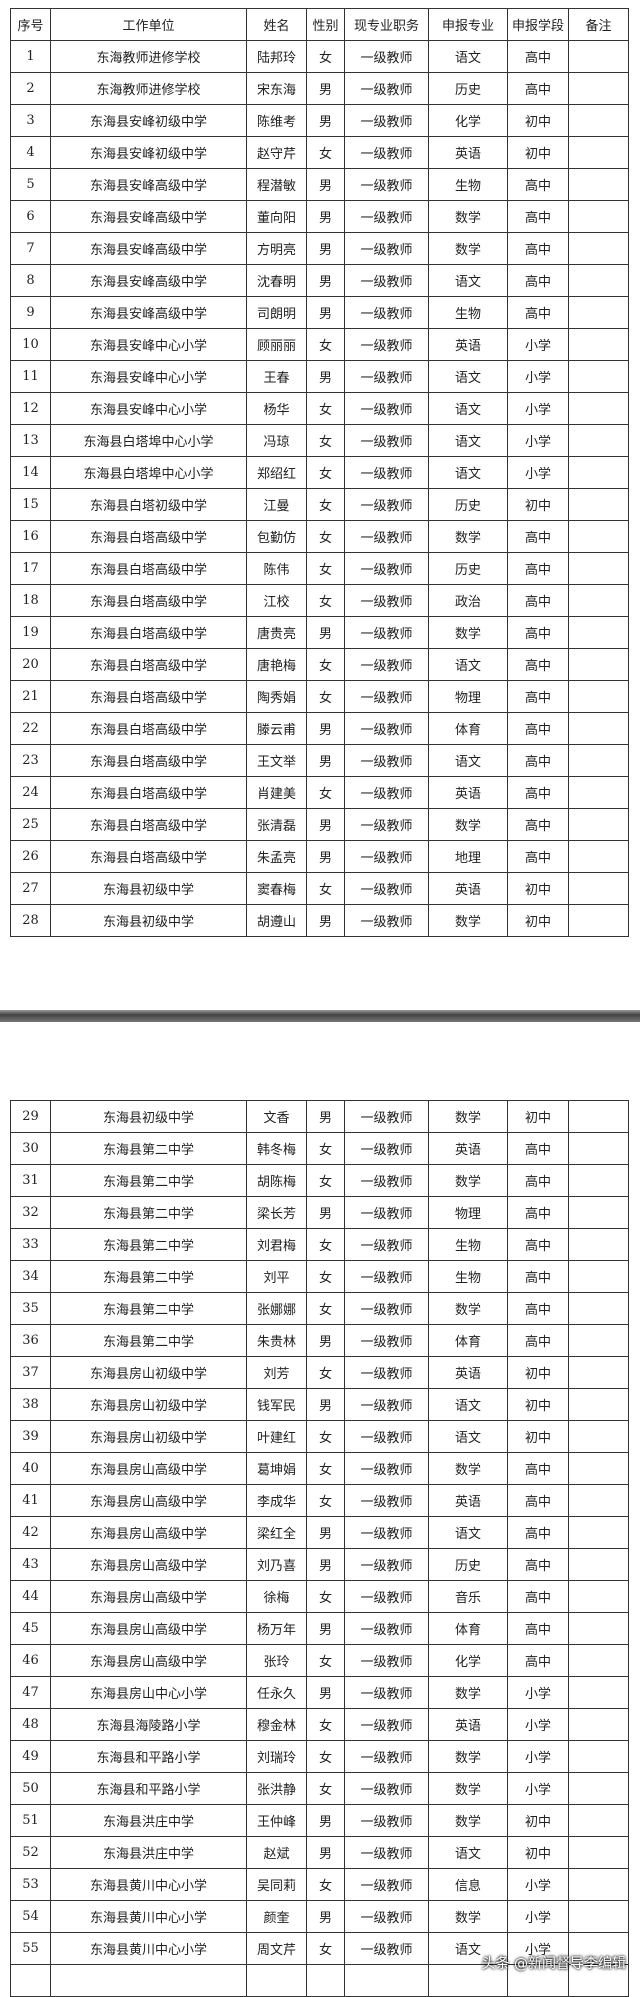 The height and width of the screenshot is (1997, 640). What do you see at coordinates (276, 1244) in the screenshot?
I see `table-cell: 刘君梅` at bounding box center [276, 1244].